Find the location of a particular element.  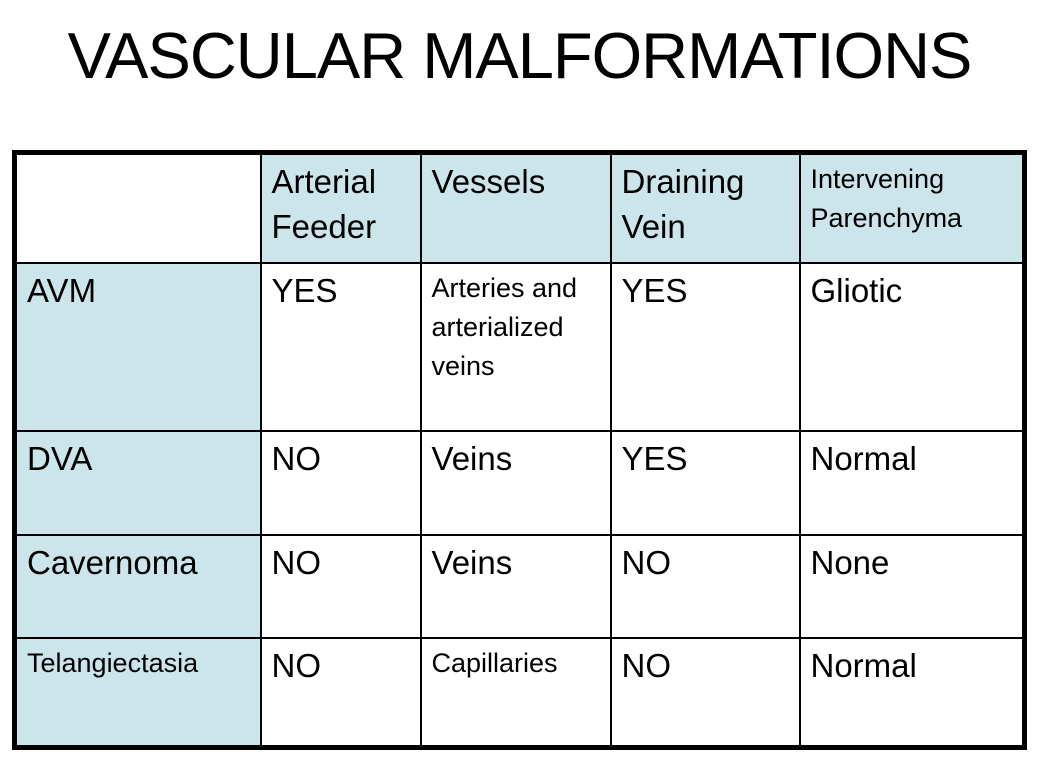

cell-dva-draining-vein: YES is located at coordinates (705, 482).